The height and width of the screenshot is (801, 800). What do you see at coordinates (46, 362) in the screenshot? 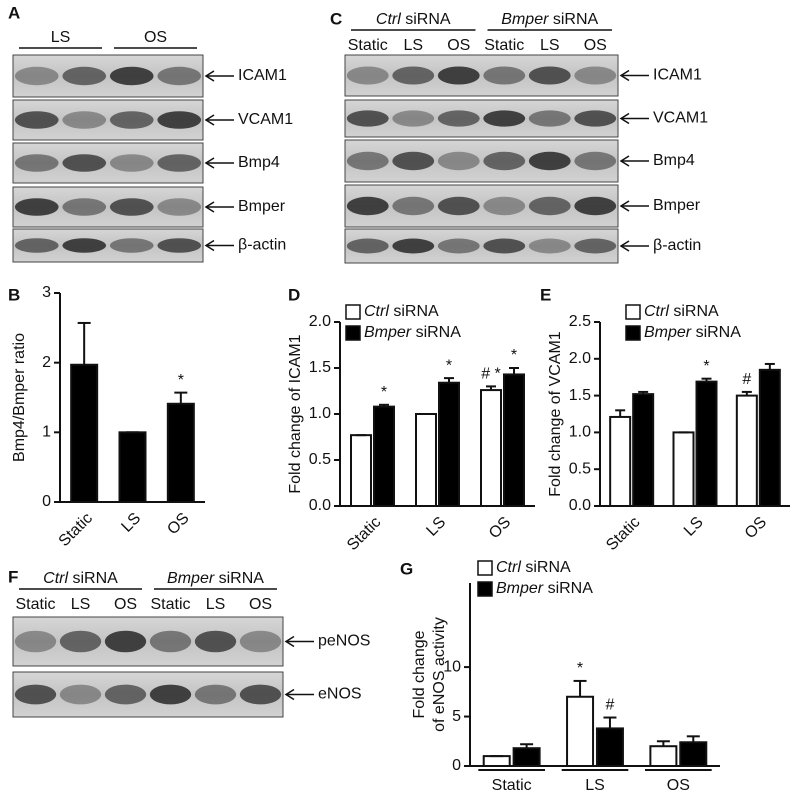
I see `y-tick-label: 2` at bounding box center [46, 362].